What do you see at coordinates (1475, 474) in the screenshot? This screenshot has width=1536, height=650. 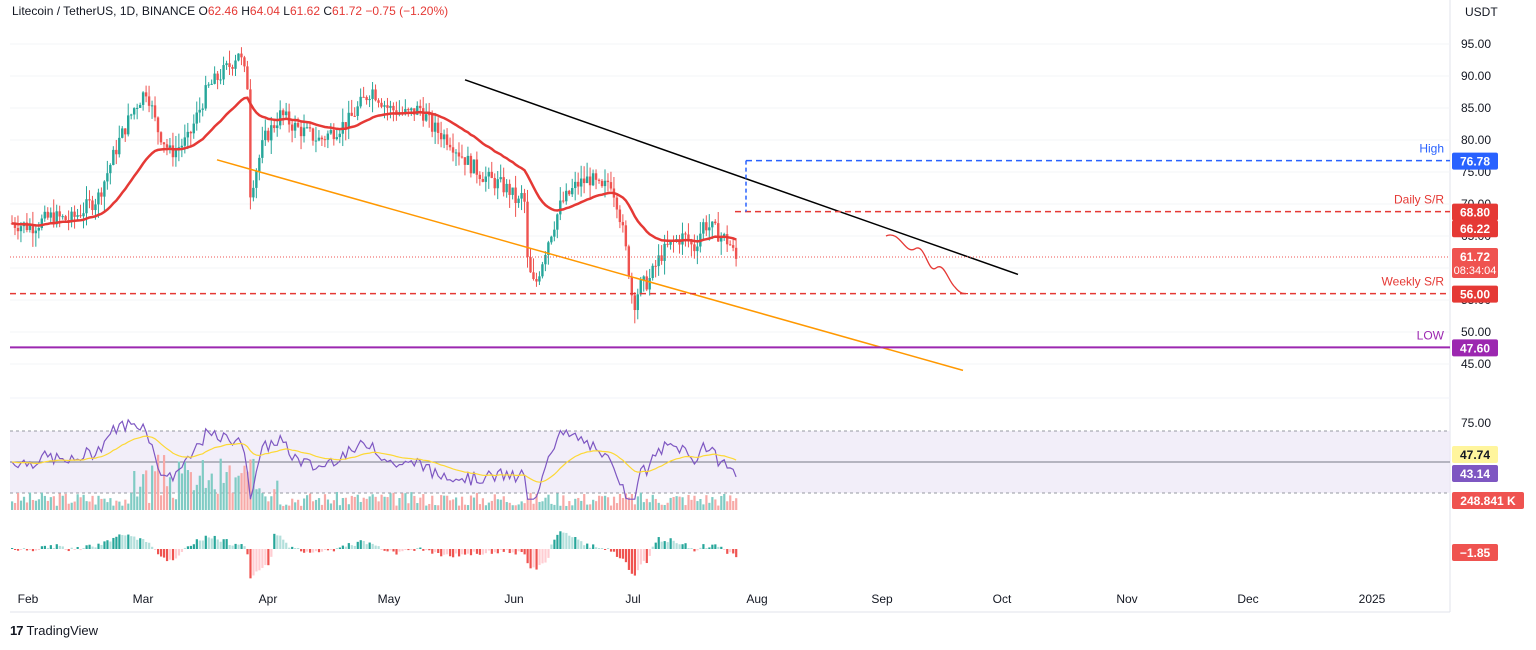 I see `price-badge-text: 43.14` at bounding box center [1475, 474].